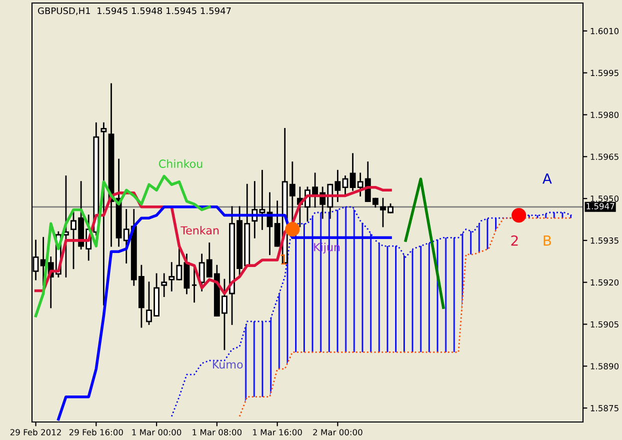  I want to click on annotation: A, so click(547, 179).